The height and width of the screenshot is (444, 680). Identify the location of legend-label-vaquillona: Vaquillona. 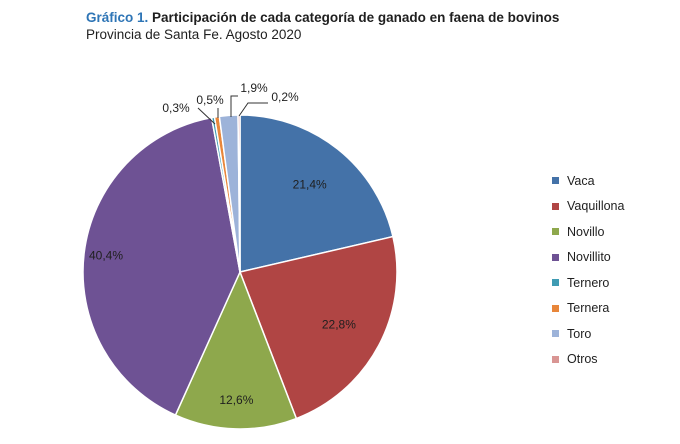
(596, 206).